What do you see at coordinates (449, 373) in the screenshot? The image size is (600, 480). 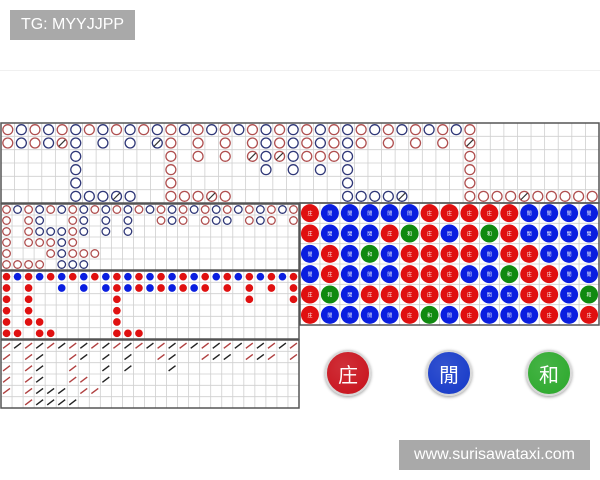 I see `player-button: 閒` at bounding box center [449, 373].